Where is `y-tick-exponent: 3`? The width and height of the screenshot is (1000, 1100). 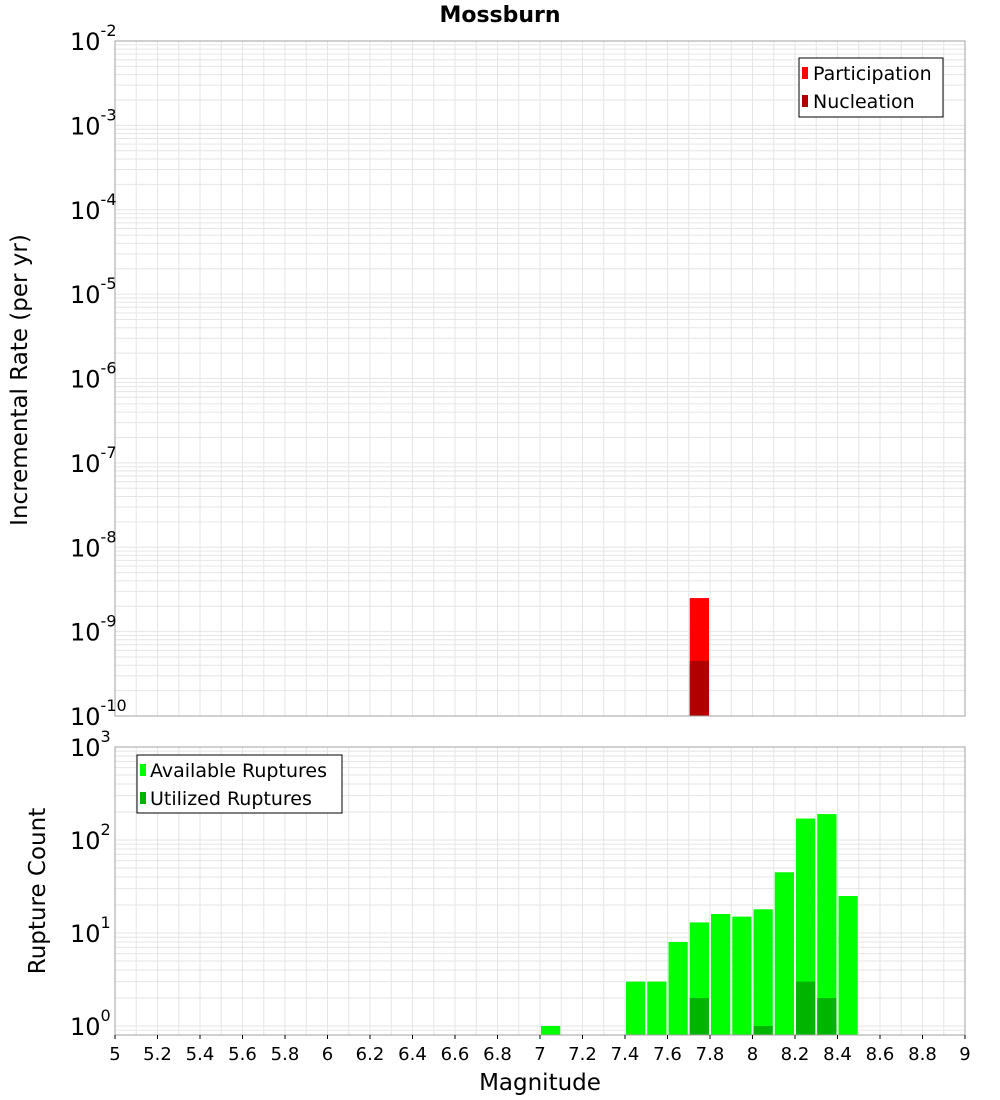
y-tick-exponent: 3 is located at coordinates (106, 736).